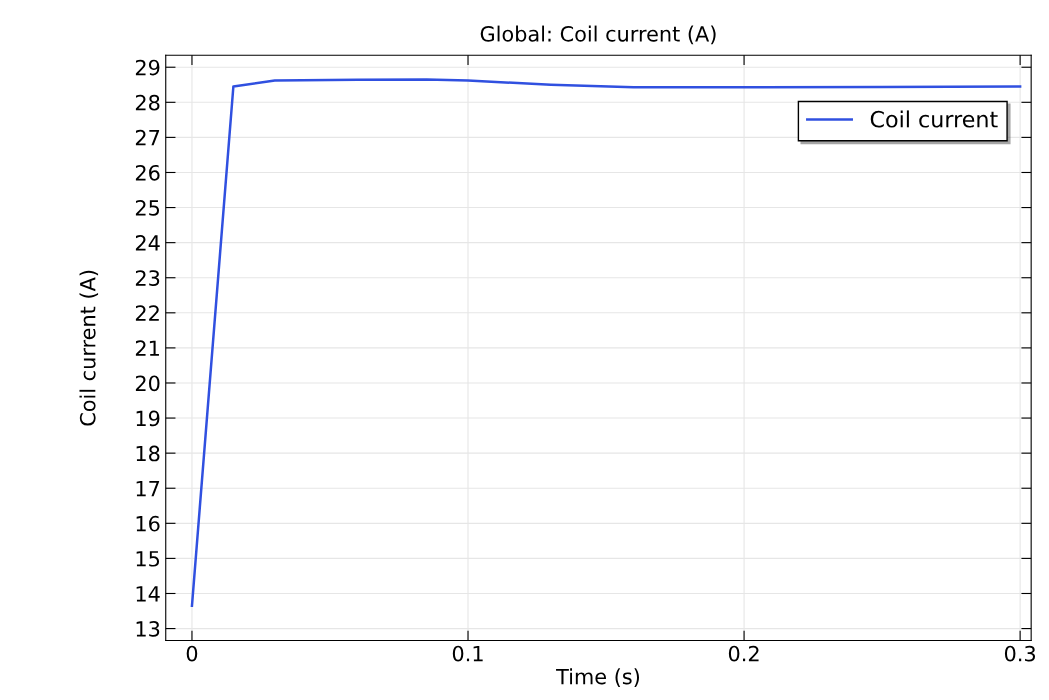  I want to click on y-tick-label: 25, so click(147, 208).